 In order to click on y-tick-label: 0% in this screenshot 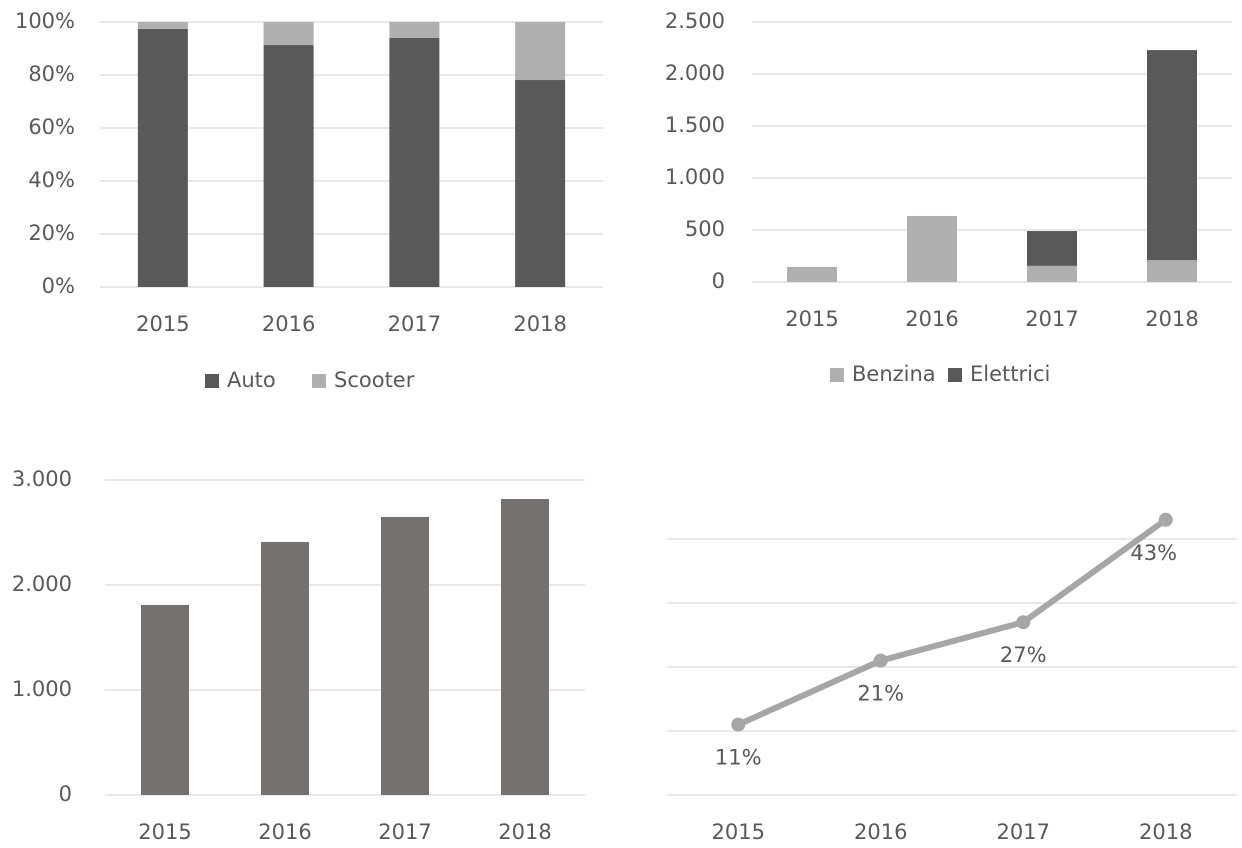, I will do `click(58, 286)`.